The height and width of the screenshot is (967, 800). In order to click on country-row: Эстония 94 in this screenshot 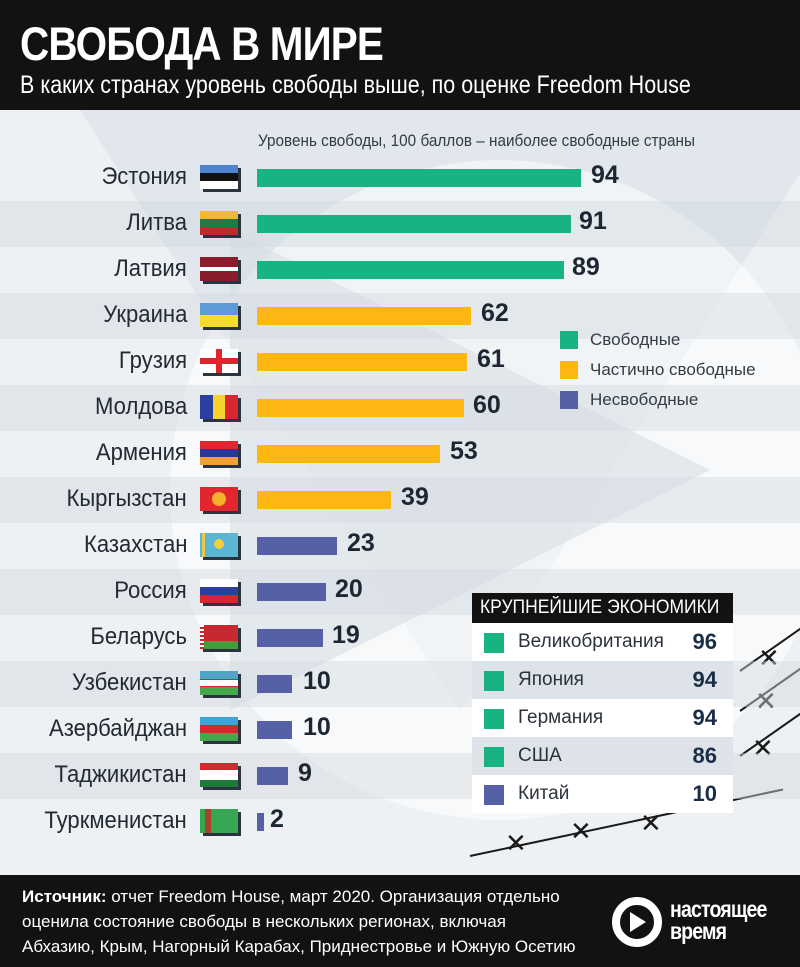, I will do `click(400, 178)`.